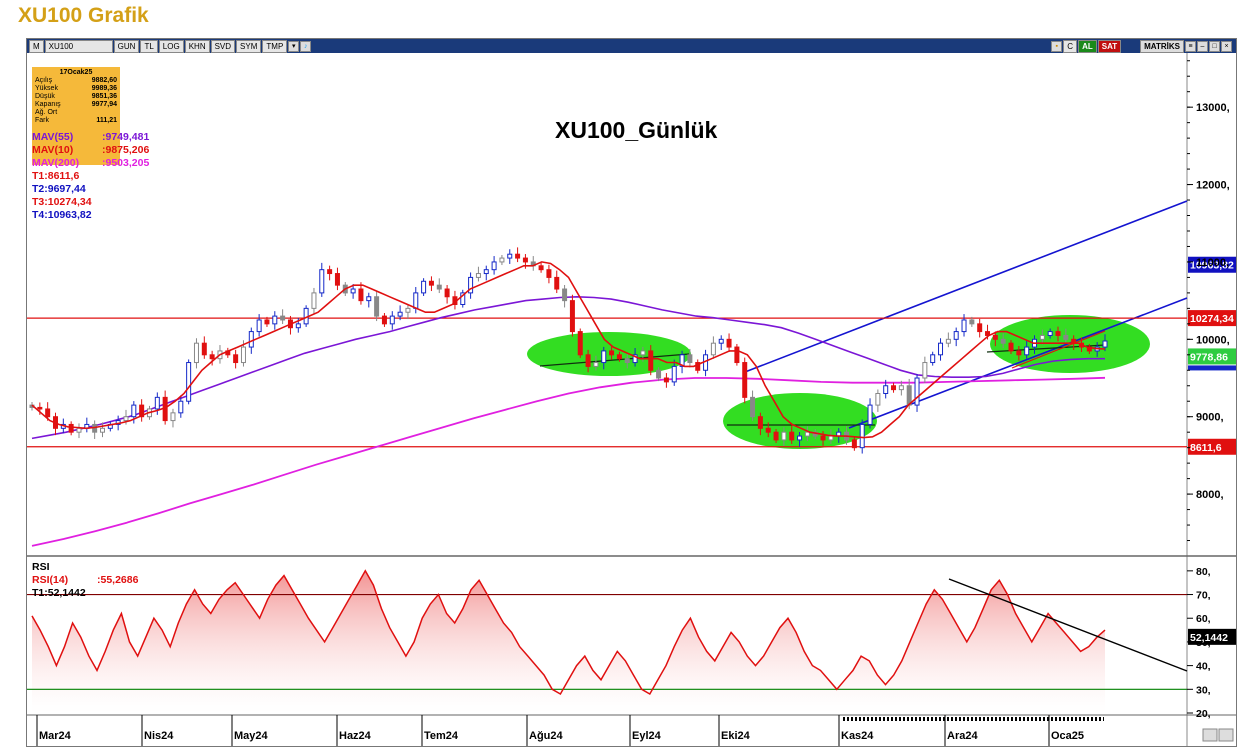  I want to click on rsi-y-tick-label: 80,, so click(1203, 572).